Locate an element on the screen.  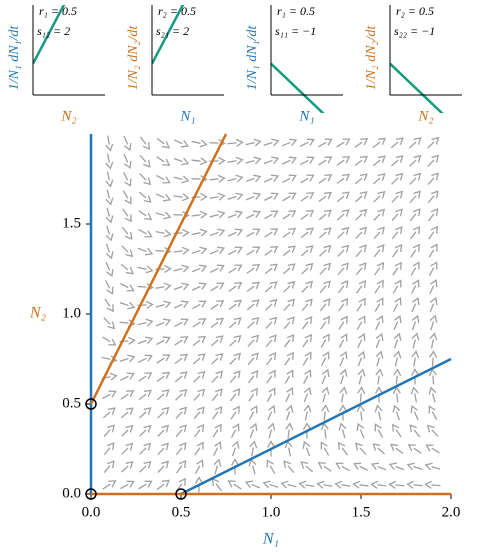
x-tick-label: 1.0 is located at coordinates (271, 512).